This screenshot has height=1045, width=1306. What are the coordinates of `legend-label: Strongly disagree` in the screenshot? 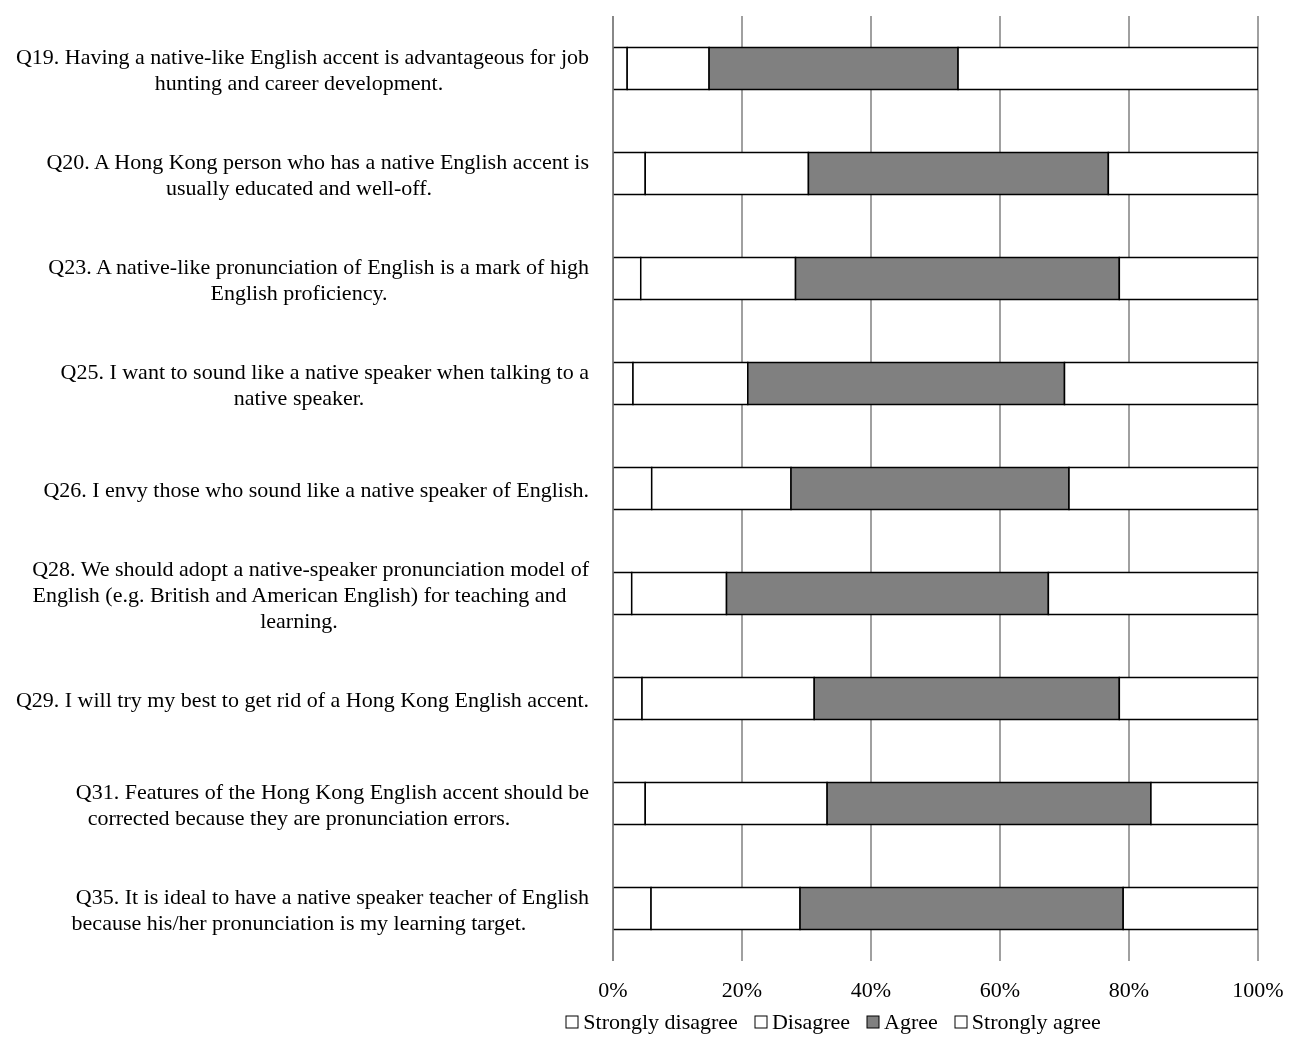 It's located at (660, 1022).